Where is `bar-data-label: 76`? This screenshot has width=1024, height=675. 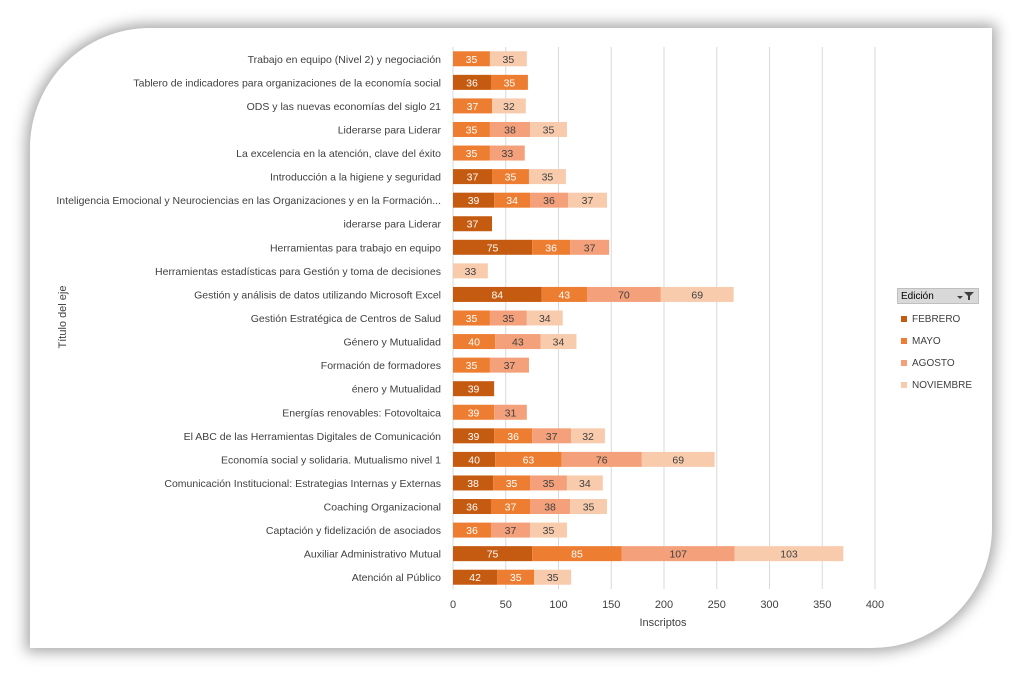 bar-data-label: 76 is located at coordinates (602, 460).